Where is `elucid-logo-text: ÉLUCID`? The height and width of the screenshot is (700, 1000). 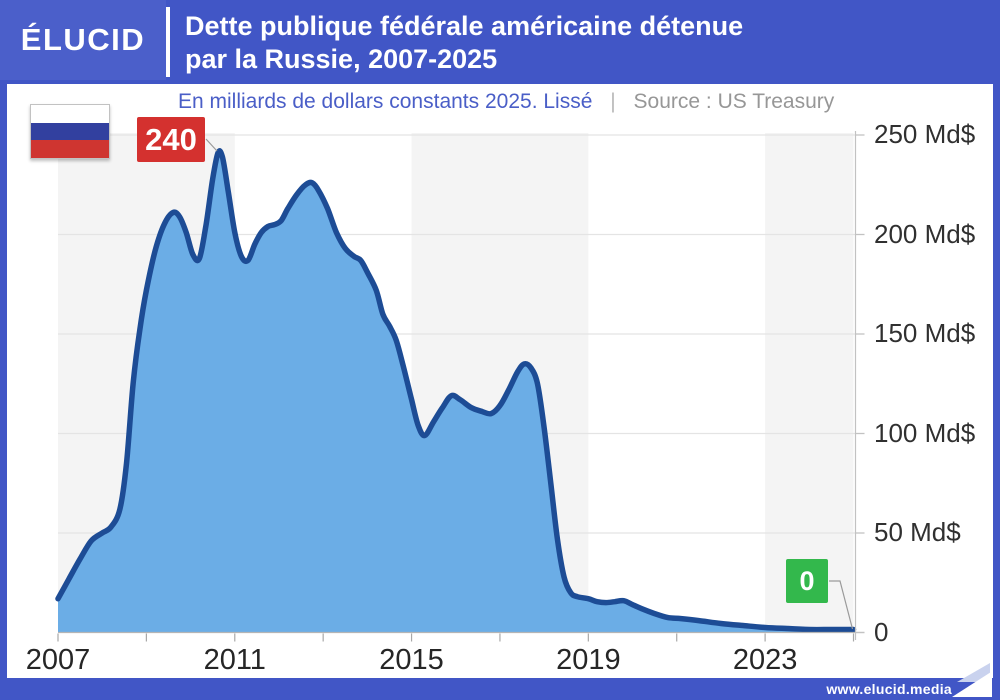
elucid-logo-text: ÉLUCID is located at coordinates (83, 39).